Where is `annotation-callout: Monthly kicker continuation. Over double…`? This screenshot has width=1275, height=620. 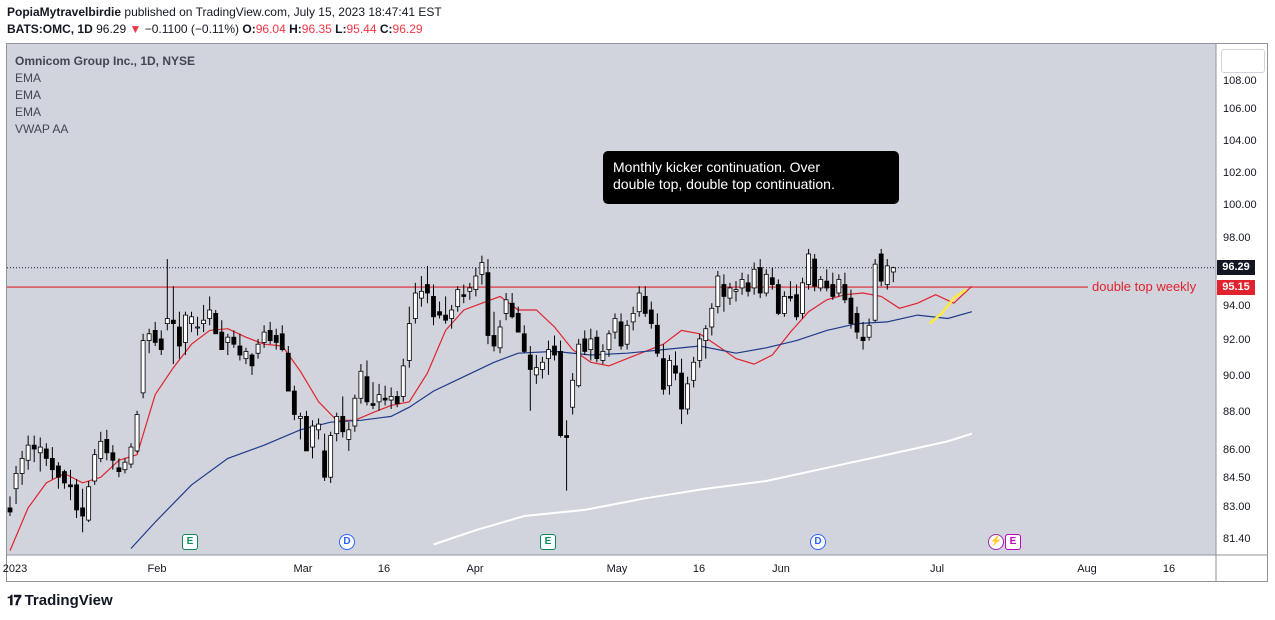 annotation-callout: Monthly kicker continuation. Over double… is located at coordinates (751, 177).